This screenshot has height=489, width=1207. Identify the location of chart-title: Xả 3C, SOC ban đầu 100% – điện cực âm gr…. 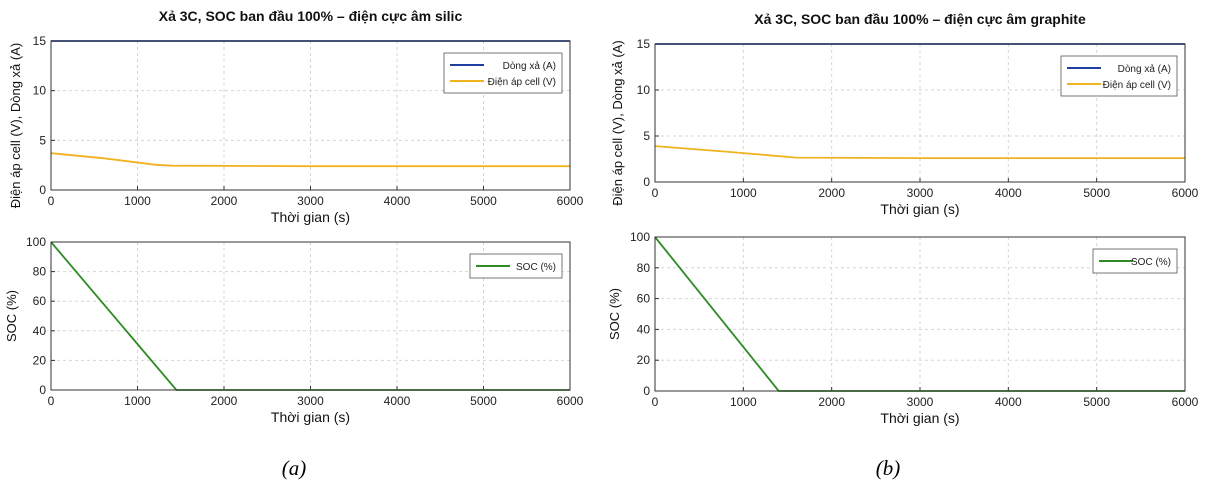
(920, 19).